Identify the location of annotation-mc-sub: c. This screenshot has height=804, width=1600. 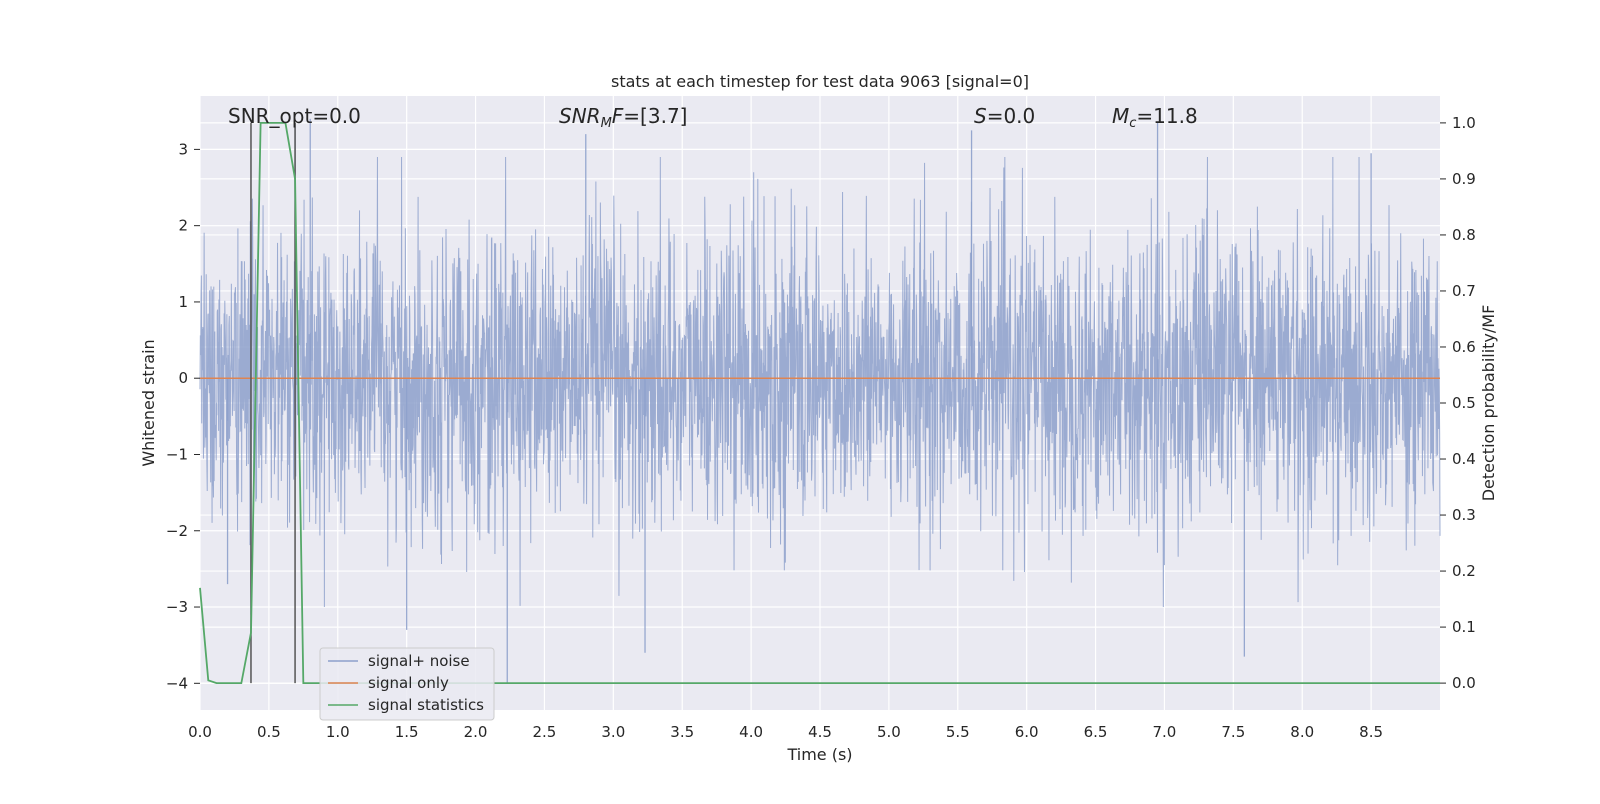
(1132, 123).